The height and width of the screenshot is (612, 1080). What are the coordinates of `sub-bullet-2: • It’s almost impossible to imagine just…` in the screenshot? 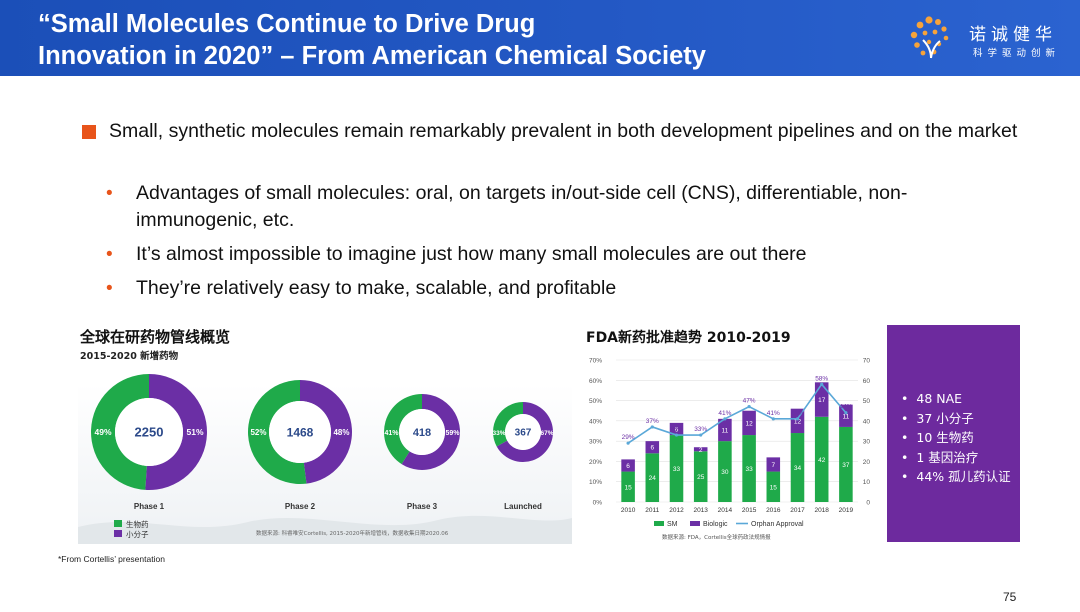 It's located at (556, 254).